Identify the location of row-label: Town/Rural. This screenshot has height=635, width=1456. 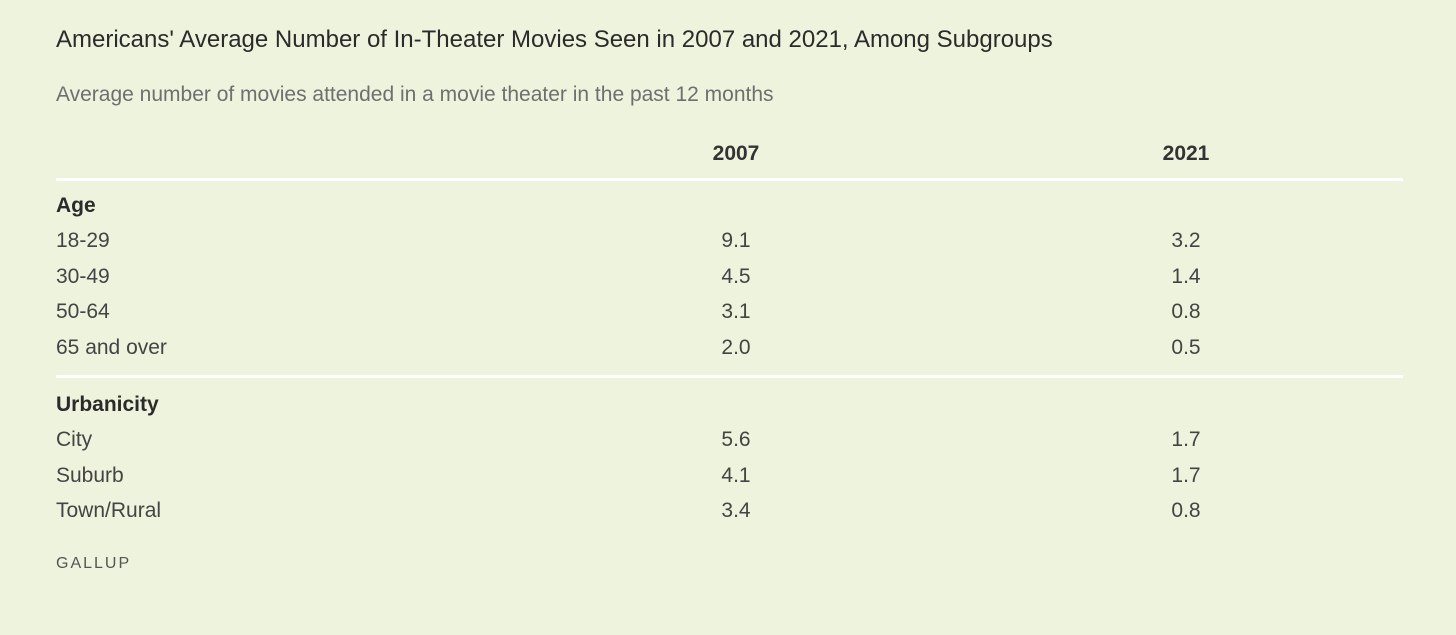
(109, 510).